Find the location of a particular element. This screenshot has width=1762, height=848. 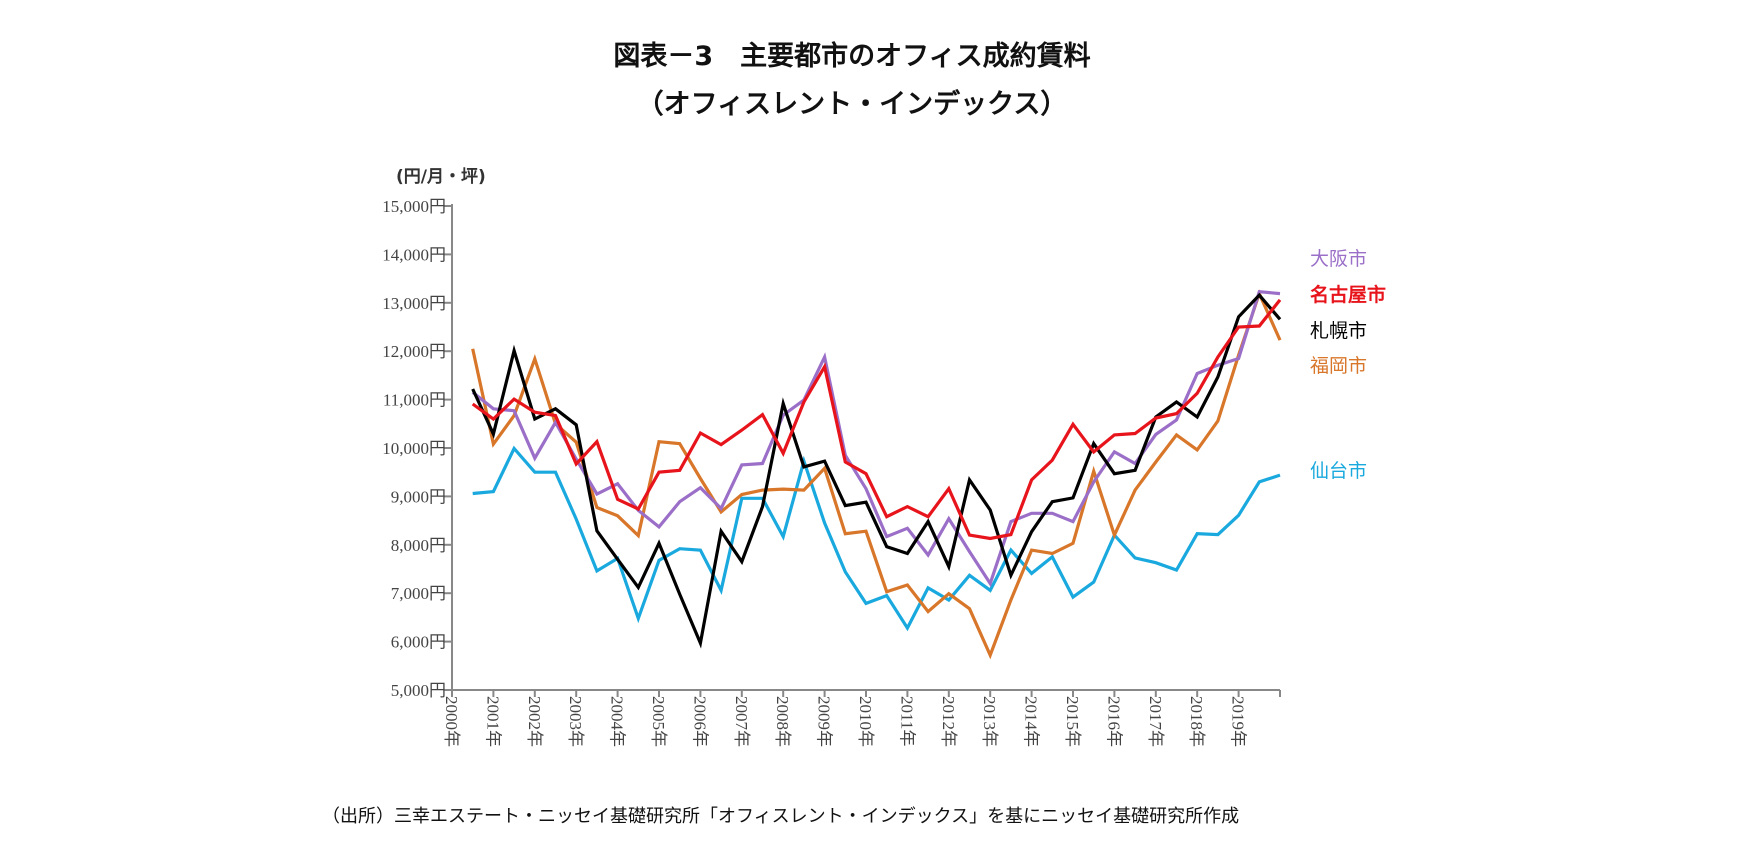

legend-label-fukuoka: 福岡市 is located at coordinates (1339, 366).